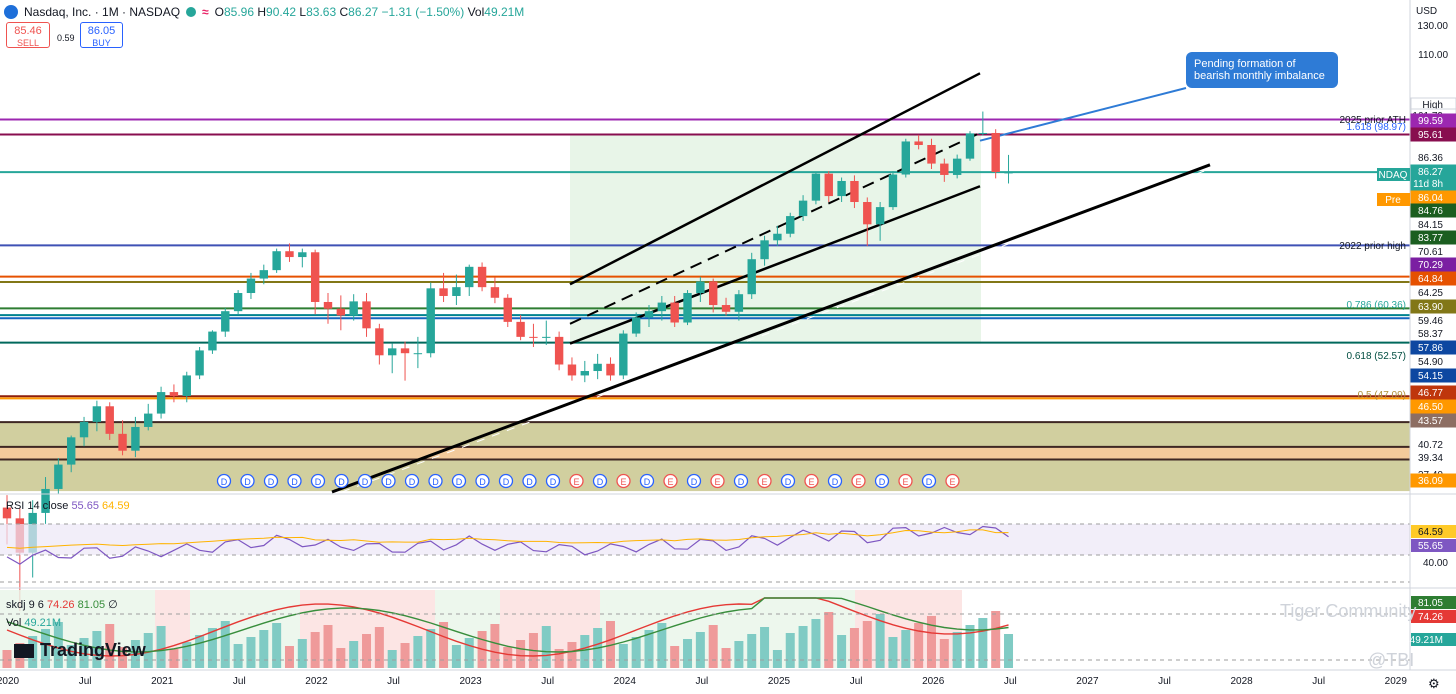 This screenshot has height=694, width=1456. I want to click on tradingview-logo: TradingView, so click(80, 650).